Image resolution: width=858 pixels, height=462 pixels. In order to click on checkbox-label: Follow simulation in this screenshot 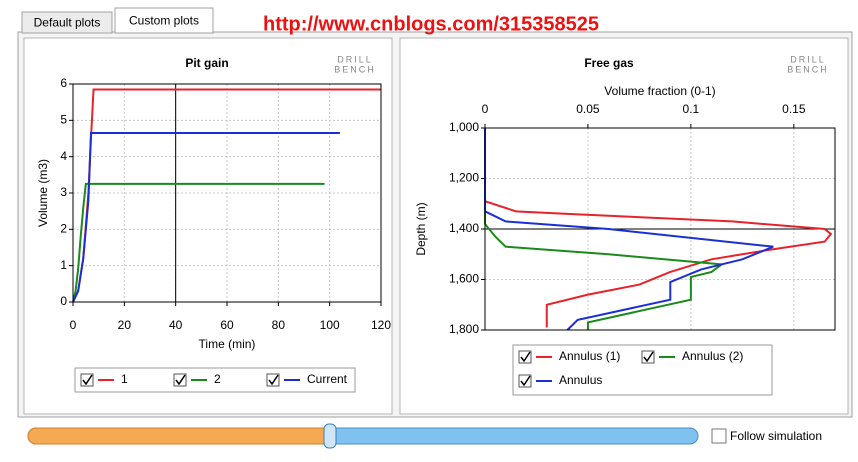, I will do `click(776, 436)`.